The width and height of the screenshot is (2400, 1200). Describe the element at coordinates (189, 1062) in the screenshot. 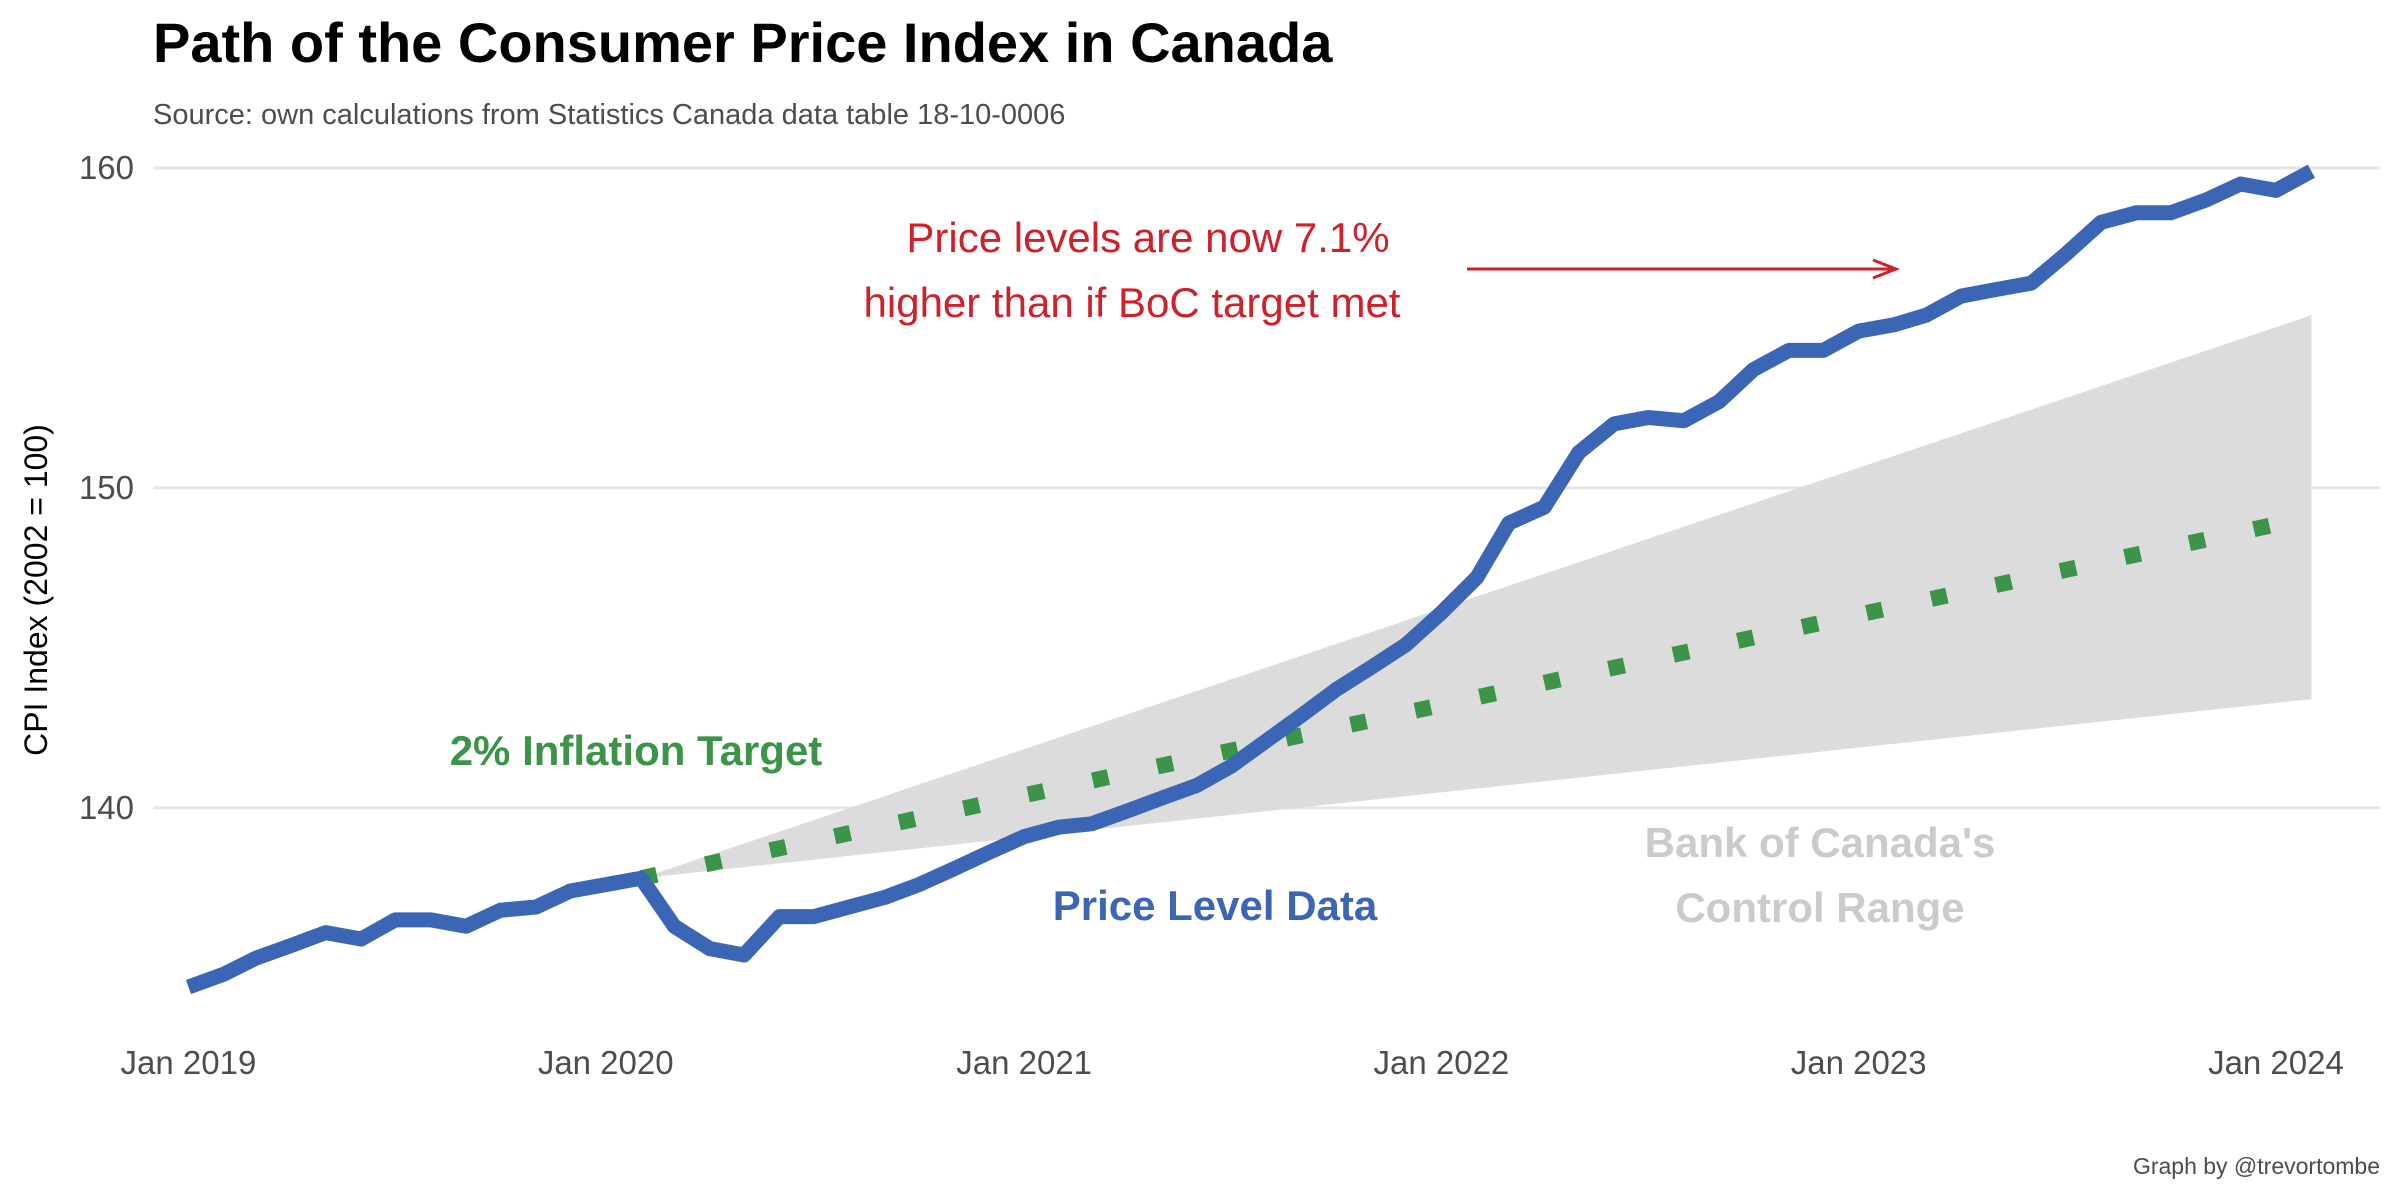

I see `x-tick-label: Jan 2019` at that location.